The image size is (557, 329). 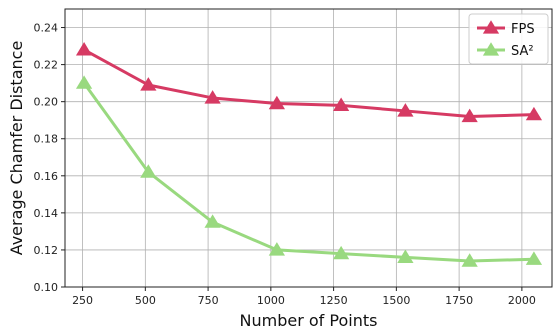 I want to click on x-tick-label: 1000, so click(x=271, y=300).